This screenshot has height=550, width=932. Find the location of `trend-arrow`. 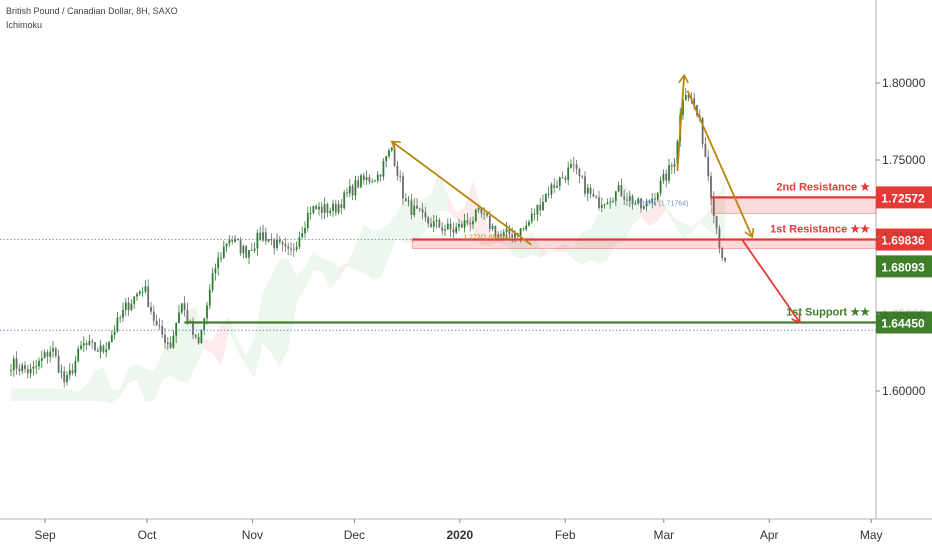

trend-arrow is located at coordinates (680, 123).